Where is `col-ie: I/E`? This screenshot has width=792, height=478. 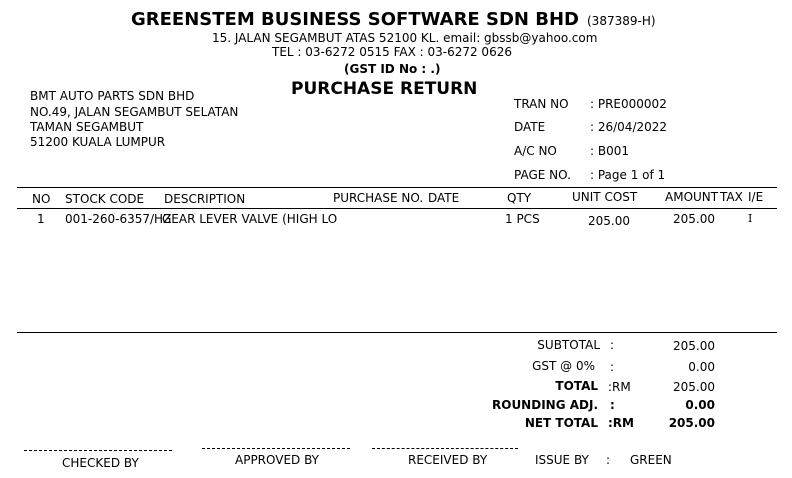 col-ie: I/E is located at coordinates (756, 197).